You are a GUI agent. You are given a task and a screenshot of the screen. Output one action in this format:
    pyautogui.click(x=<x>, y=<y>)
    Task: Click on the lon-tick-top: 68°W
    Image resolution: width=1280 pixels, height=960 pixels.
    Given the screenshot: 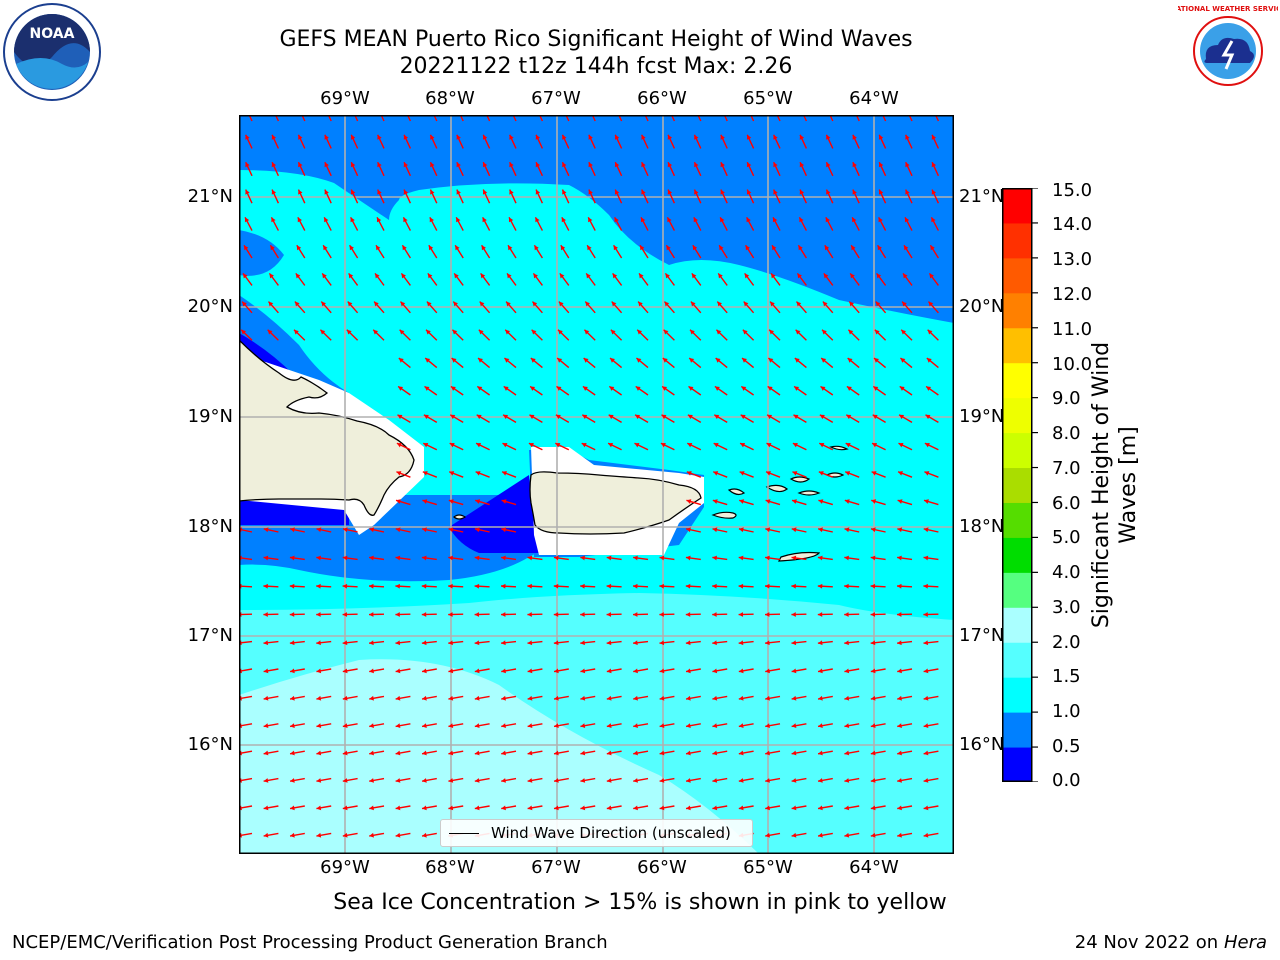 What is the action you would take?
    pyautogui.click(x=450, y=98)
    